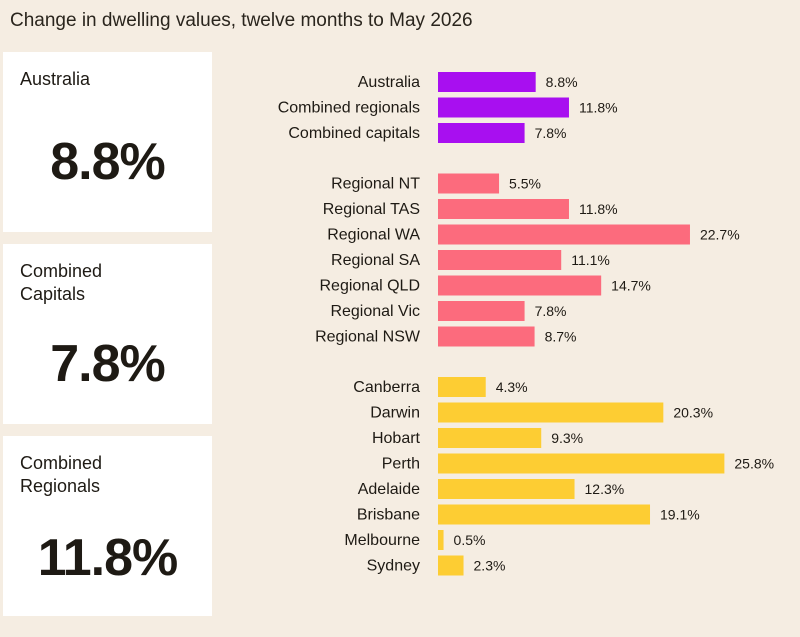 The height and width of the screenshot is (637, 800). What do you see at coordinates (512, 387) in the screenshot?
I see `value-label-canberra: 4.3%` at bounding box center [512, 387].